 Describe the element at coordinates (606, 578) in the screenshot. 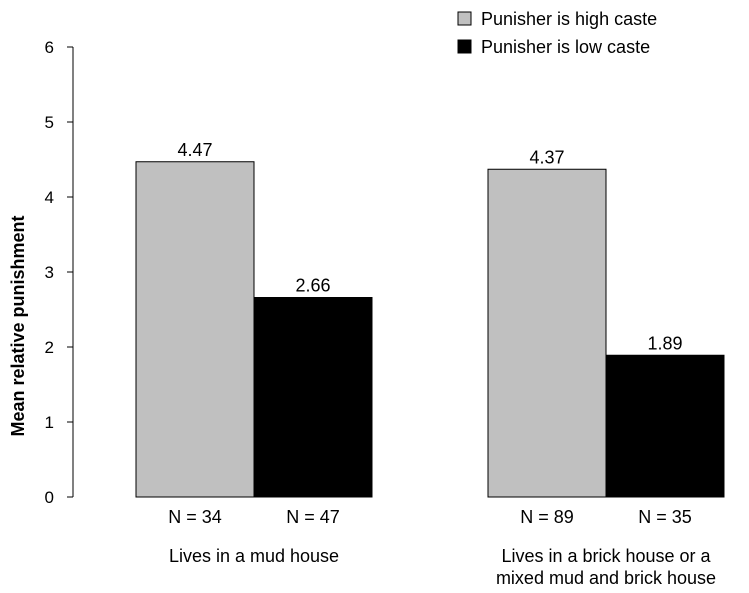

I see `group-label: mixed mud and brick house` at that location.